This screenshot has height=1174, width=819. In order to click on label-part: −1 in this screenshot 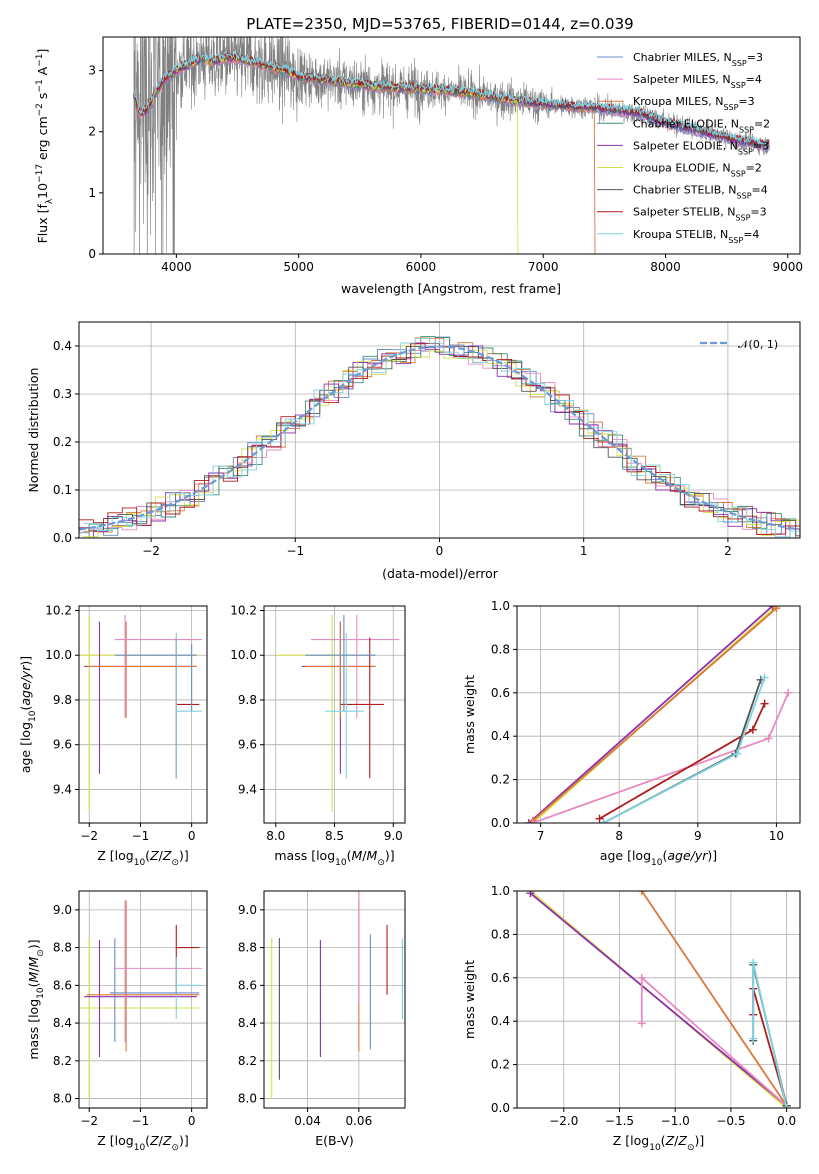, I will do `click(40, 60)`.